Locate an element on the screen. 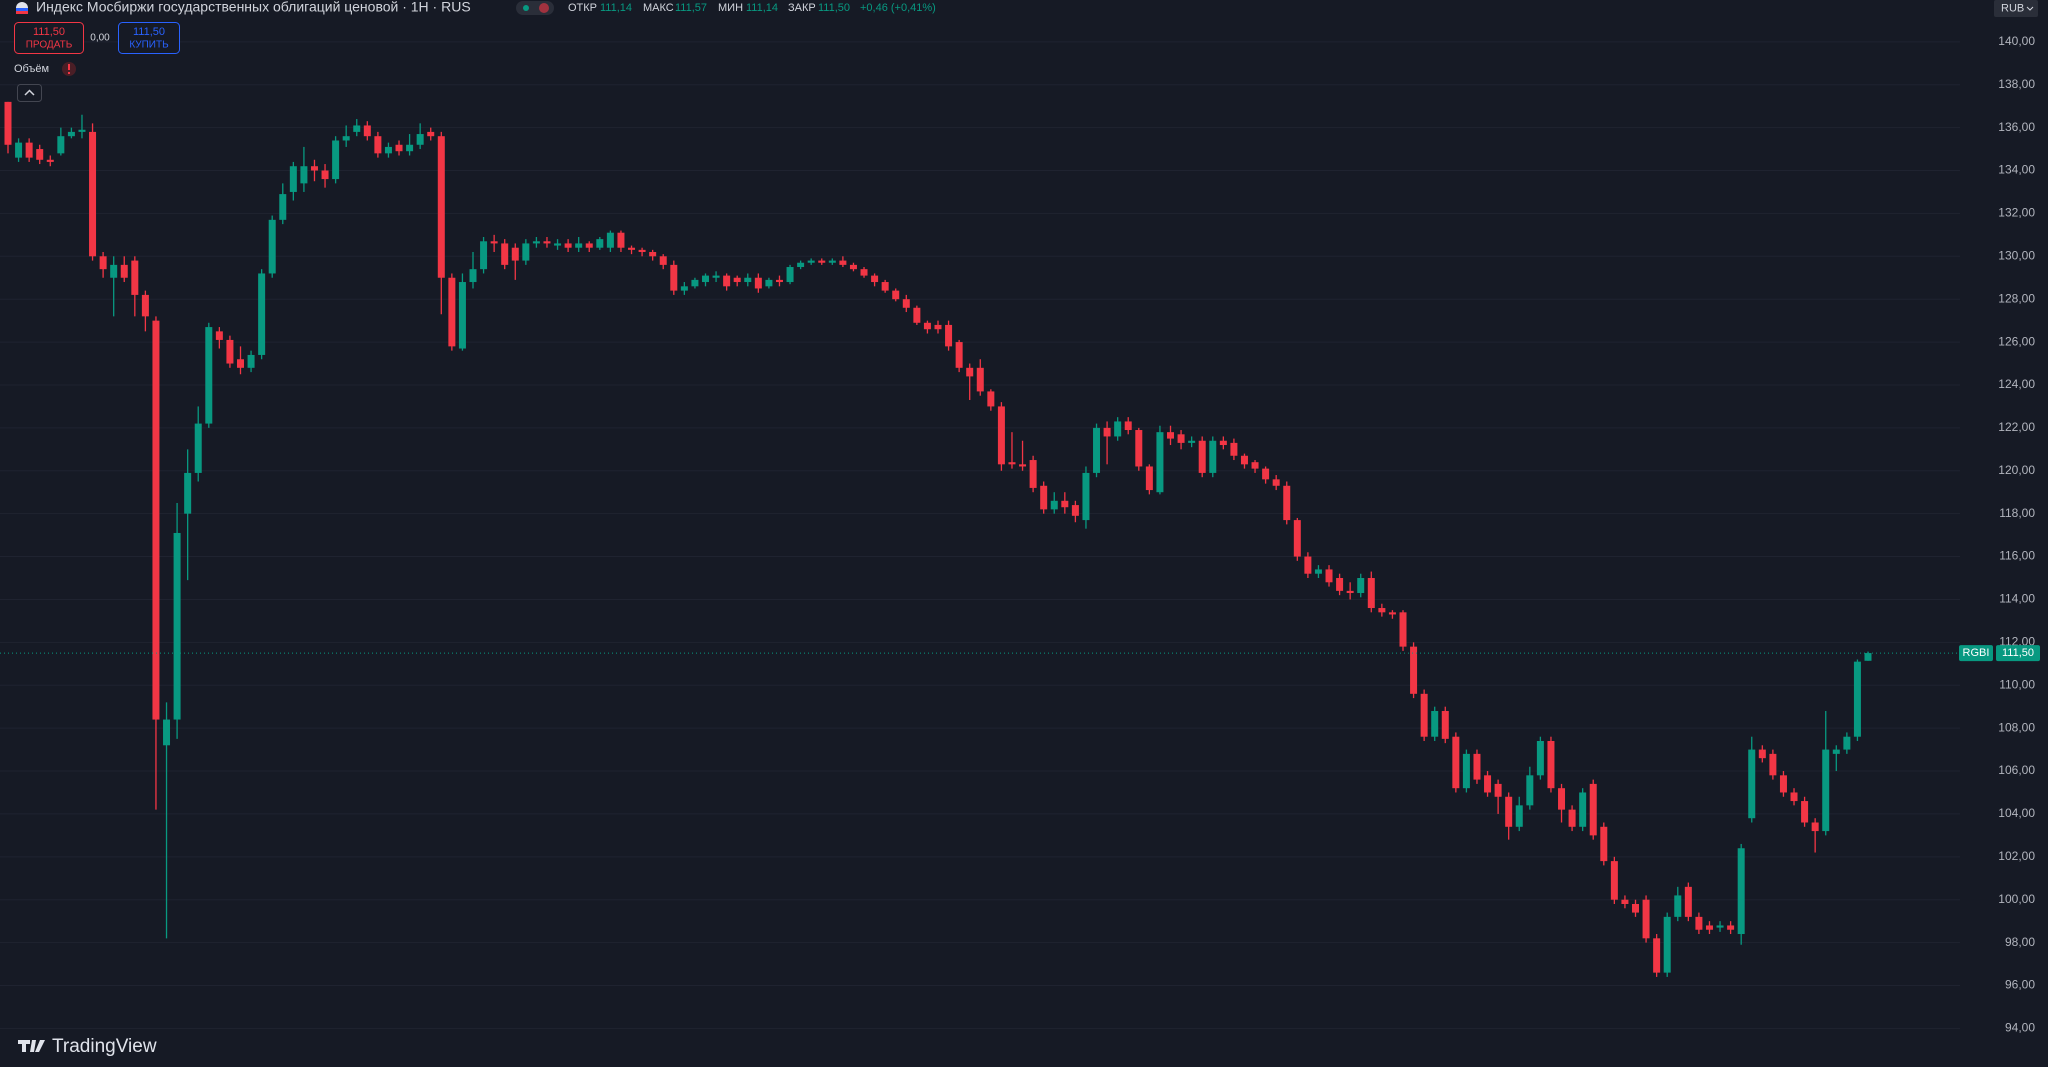 The image size is (2048, 1067). y-tick-label: 140,00 is located at coordinates (2016, 41).